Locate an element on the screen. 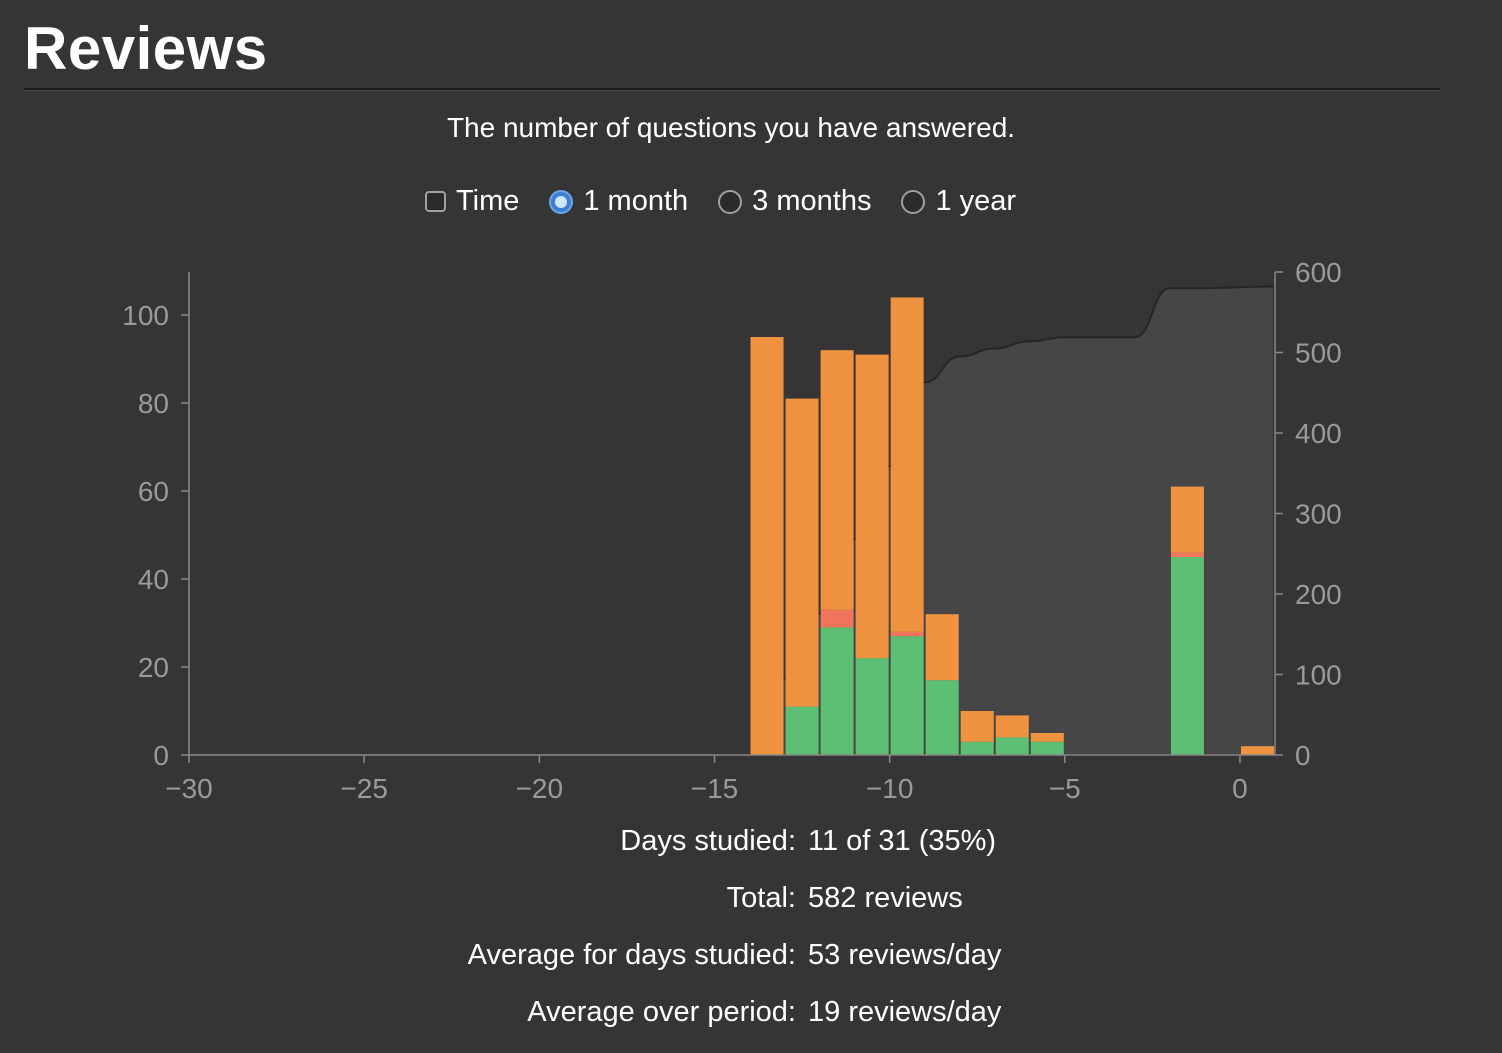 This screenshot has height=1053, width=1502. stat-label: Average over period: is located at coordinates (661, 1012).